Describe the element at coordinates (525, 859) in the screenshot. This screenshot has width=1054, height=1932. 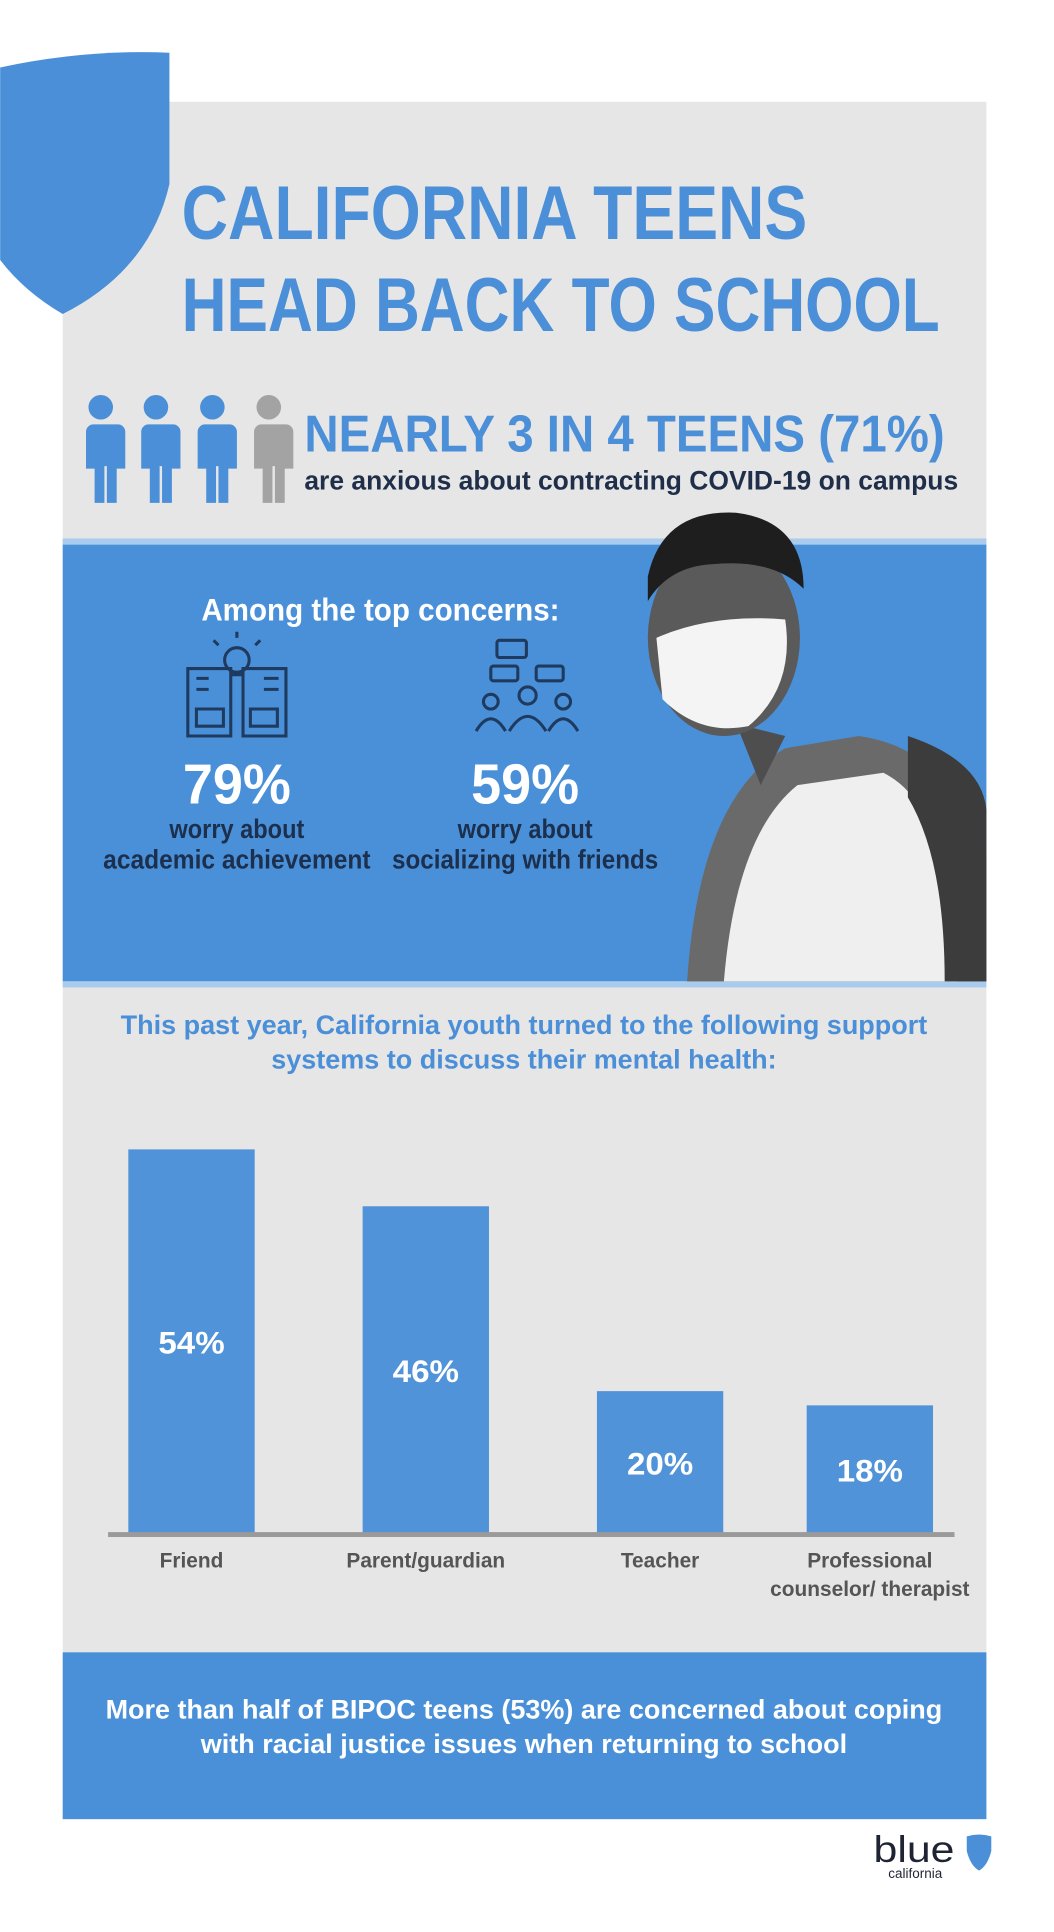
I see `concern-text: socializing with friends` at that location.